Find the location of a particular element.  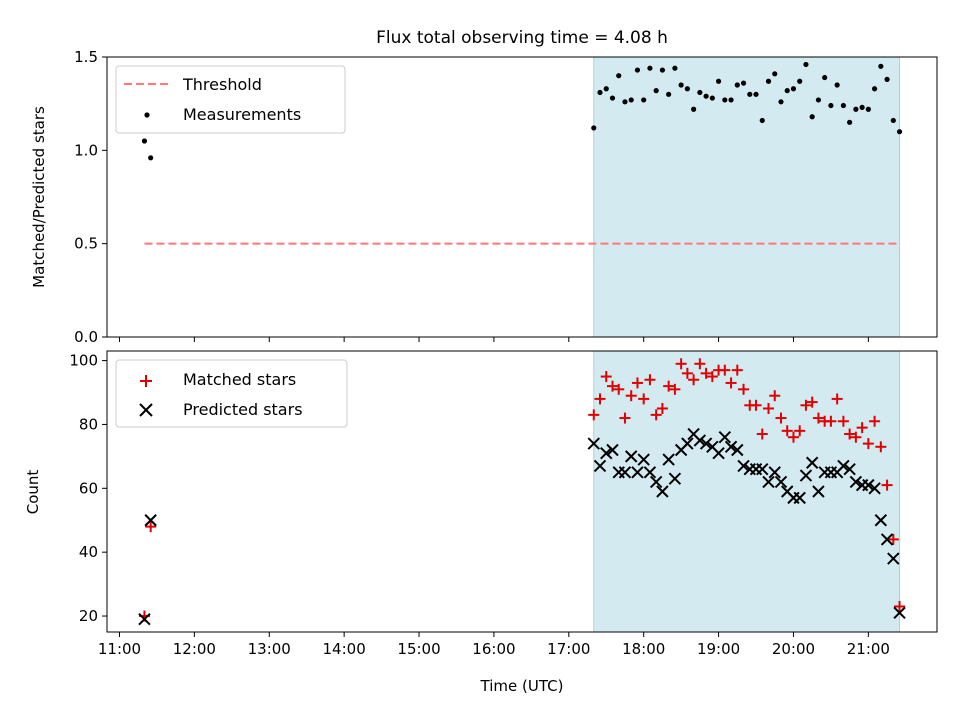

x-tick-label: 20:00 is located at coordinates (793, 649).